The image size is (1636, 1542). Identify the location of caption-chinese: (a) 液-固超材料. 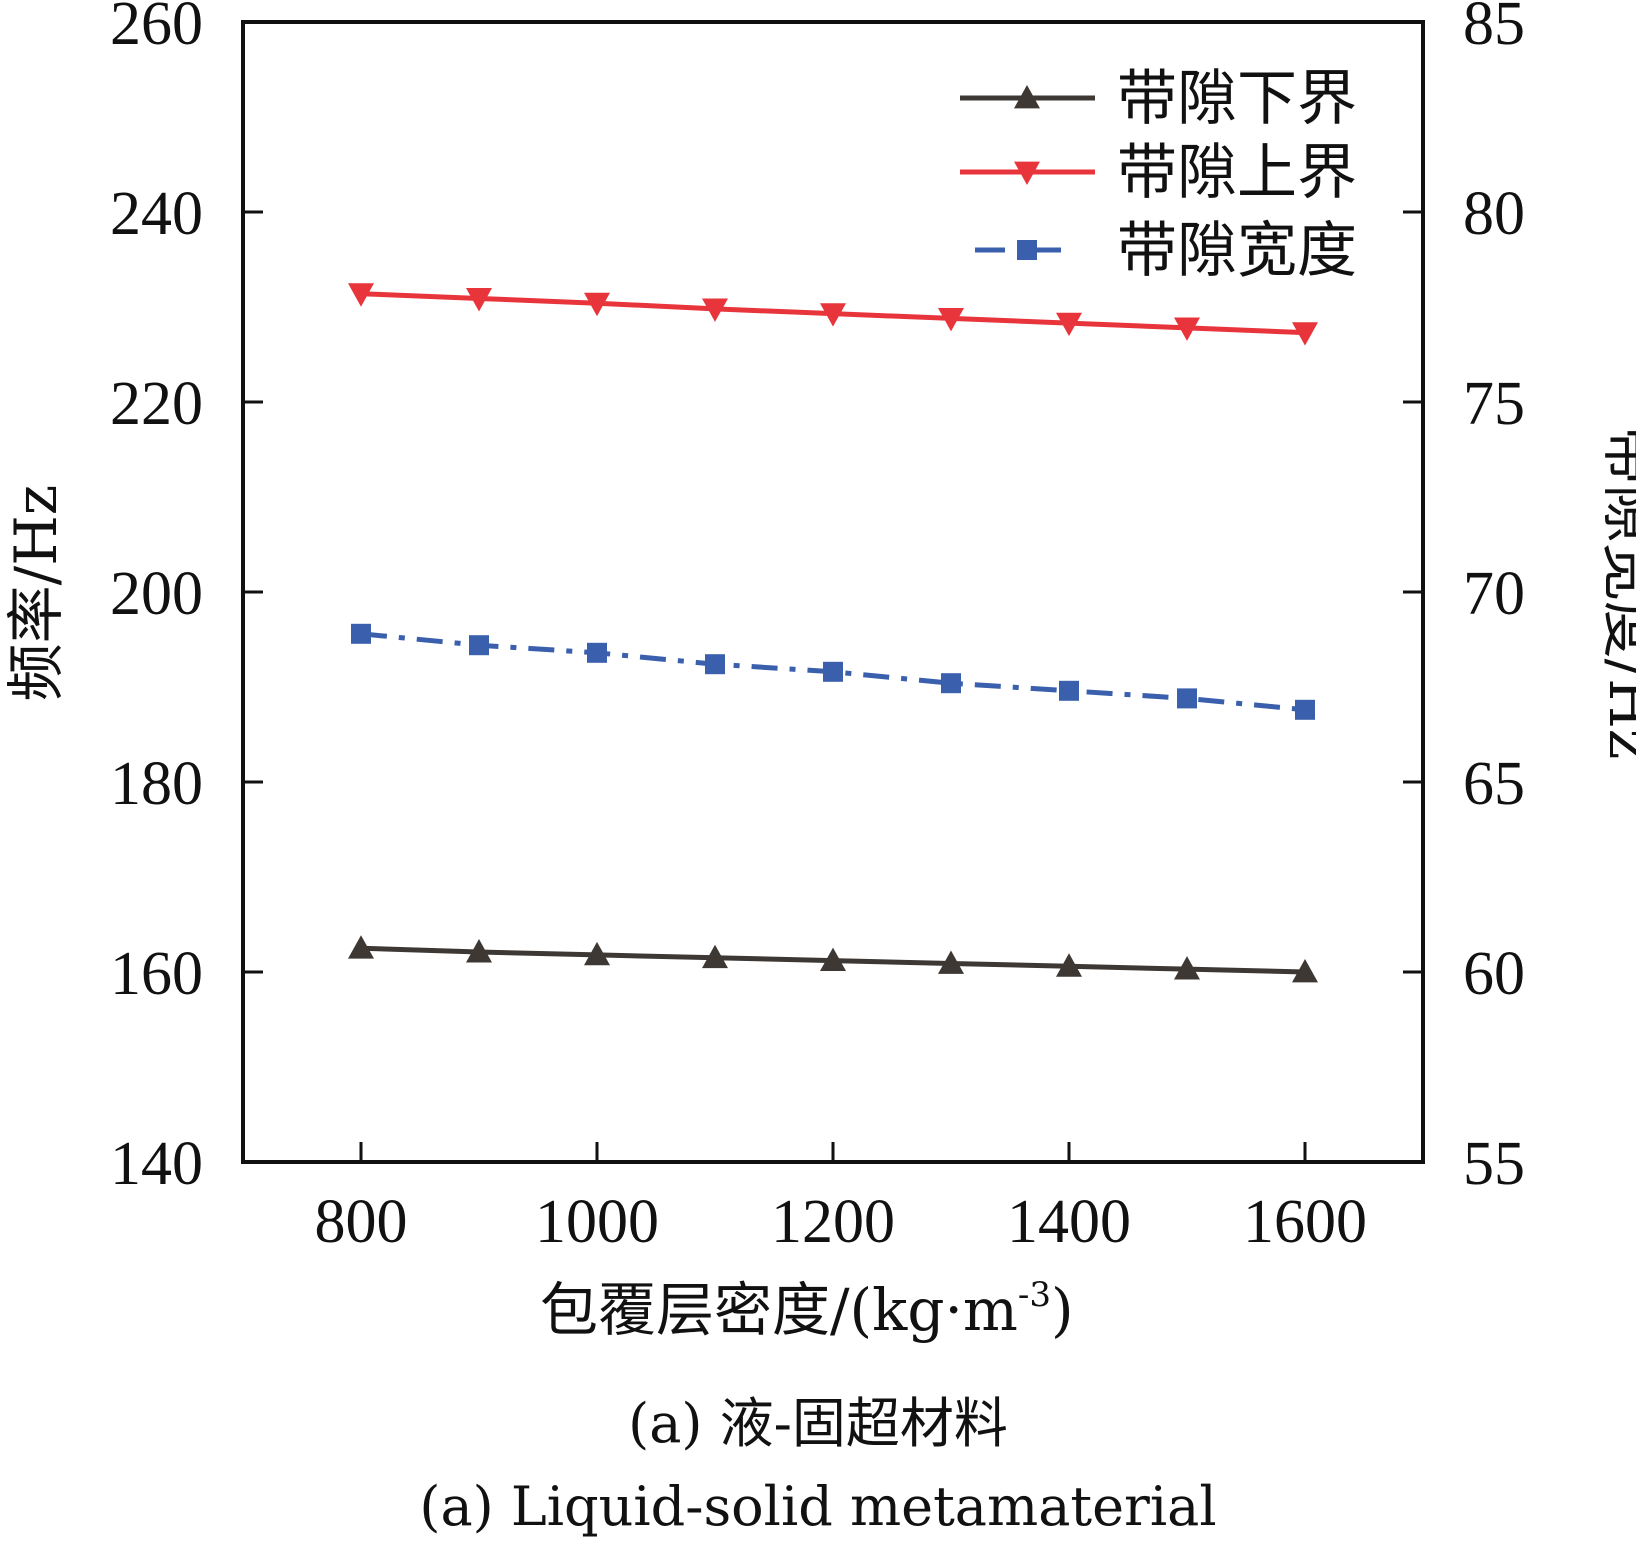
(818, 1423).